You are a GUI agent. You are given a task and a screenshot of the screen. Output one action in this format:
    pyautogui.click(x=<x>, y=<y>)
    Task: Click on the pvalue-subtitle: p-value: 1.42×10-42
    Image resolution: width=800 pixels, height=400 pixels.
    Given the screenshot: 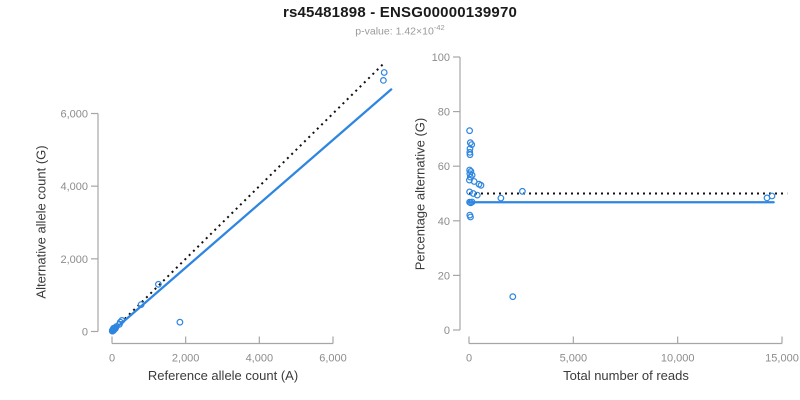 What is the action you would take?
    pyautogui.click(x=400, y=30)
    